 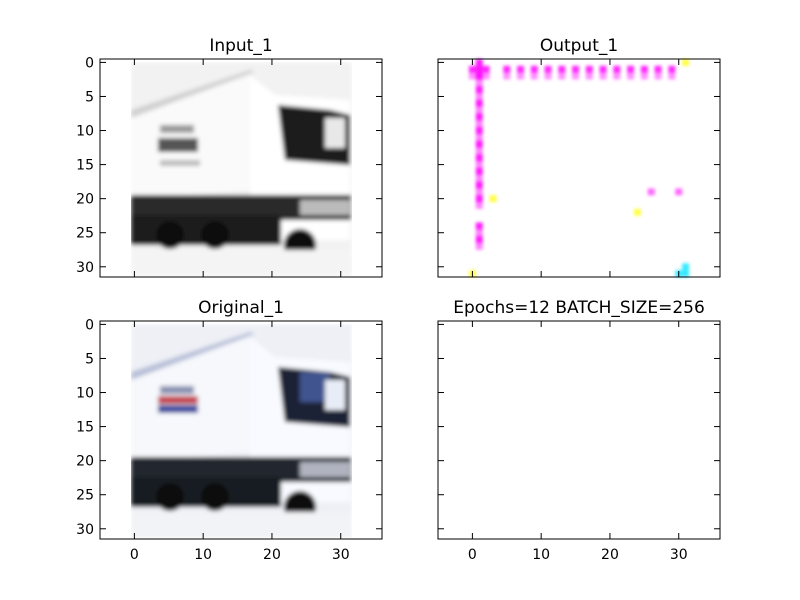 I want to click on plot-frame-info, so click(x=579, y=430).